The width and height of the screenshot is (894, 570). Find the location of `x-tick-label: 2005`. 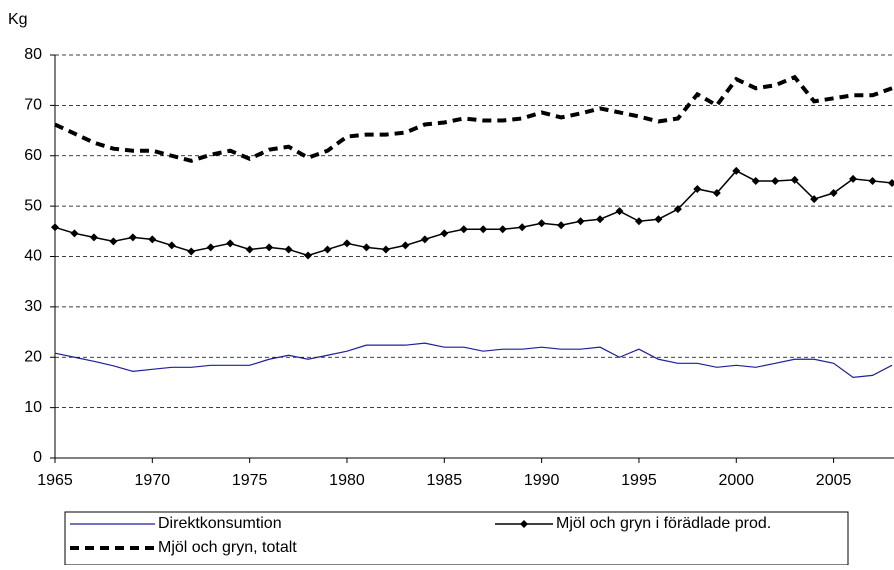

x-tick-label: 2005 is located at coordinates (834, 480).